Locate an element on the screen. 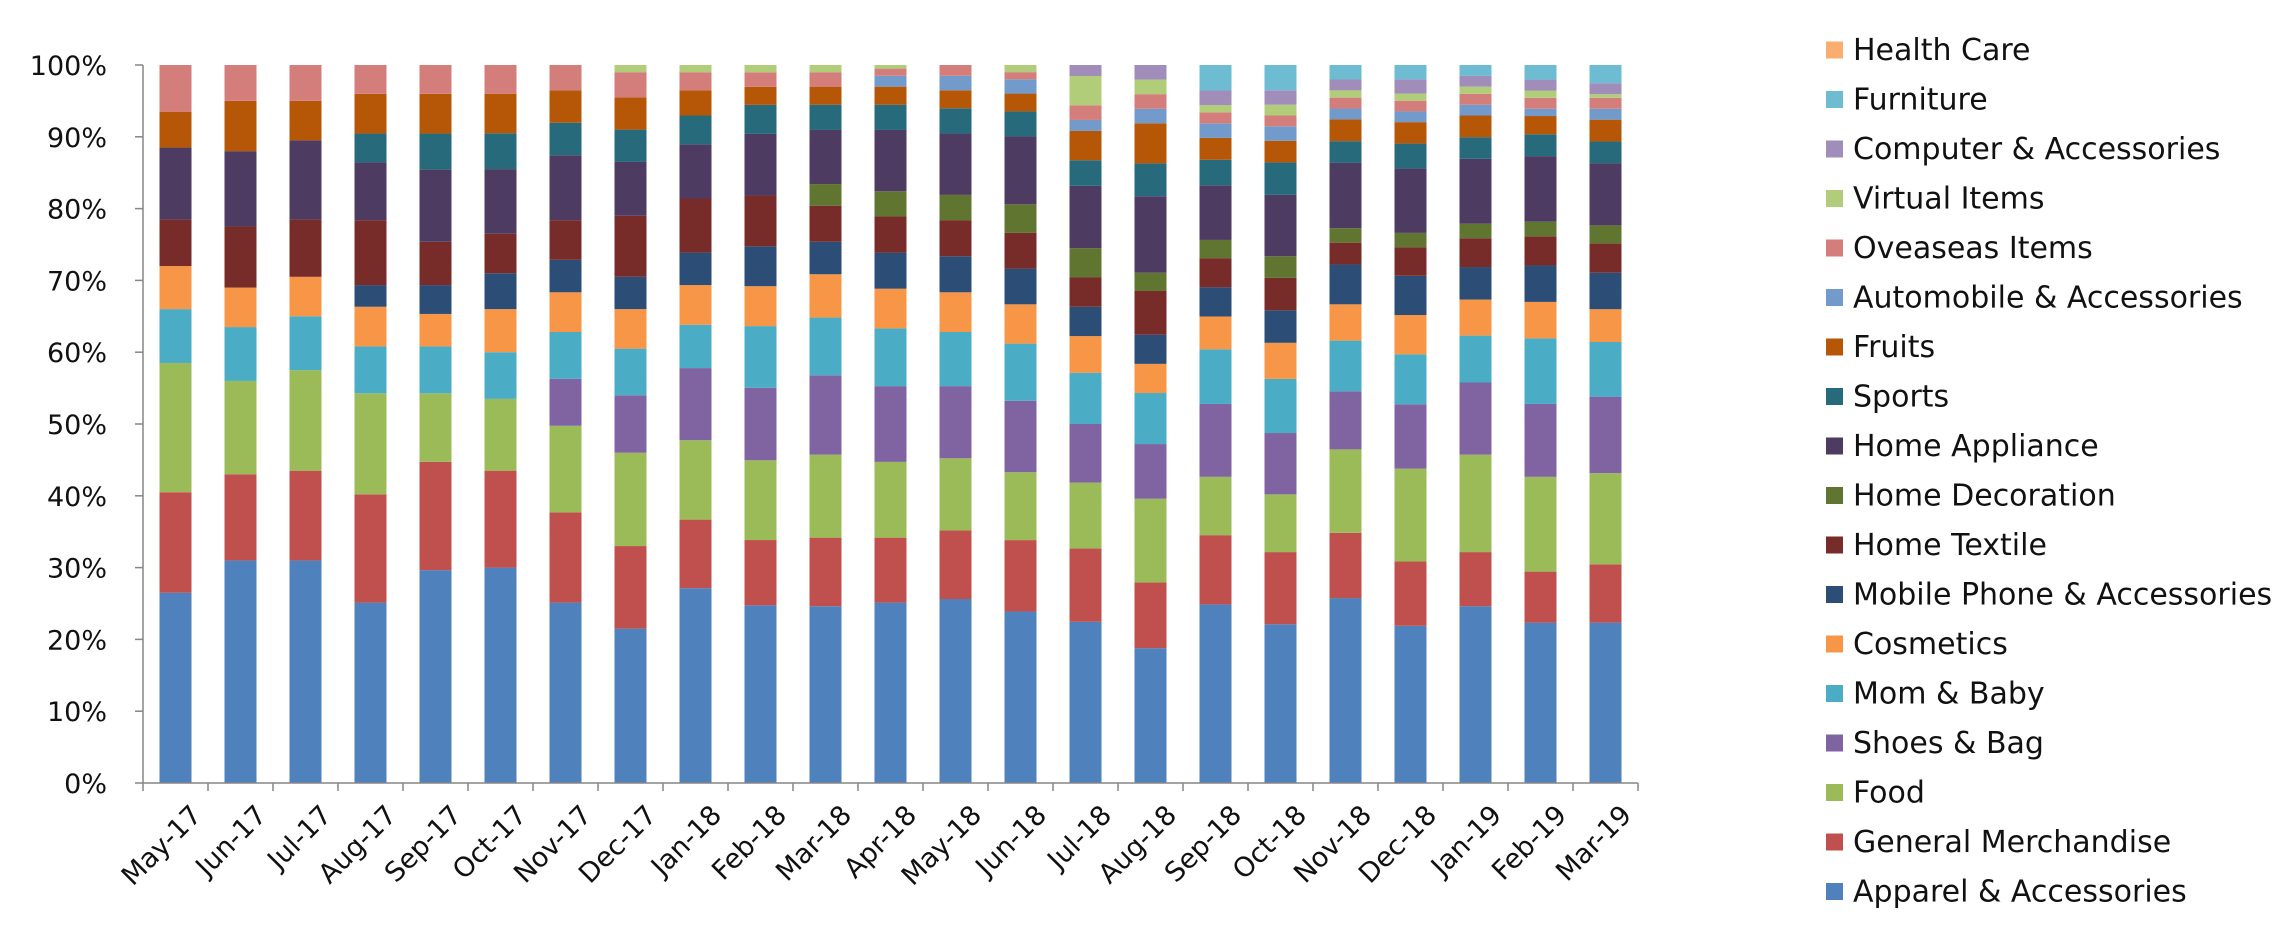 Image resolution: width=2292 pixels, height=934 pixels. legend-swatch-general-merchandise is located at coordinates (1834, 842).